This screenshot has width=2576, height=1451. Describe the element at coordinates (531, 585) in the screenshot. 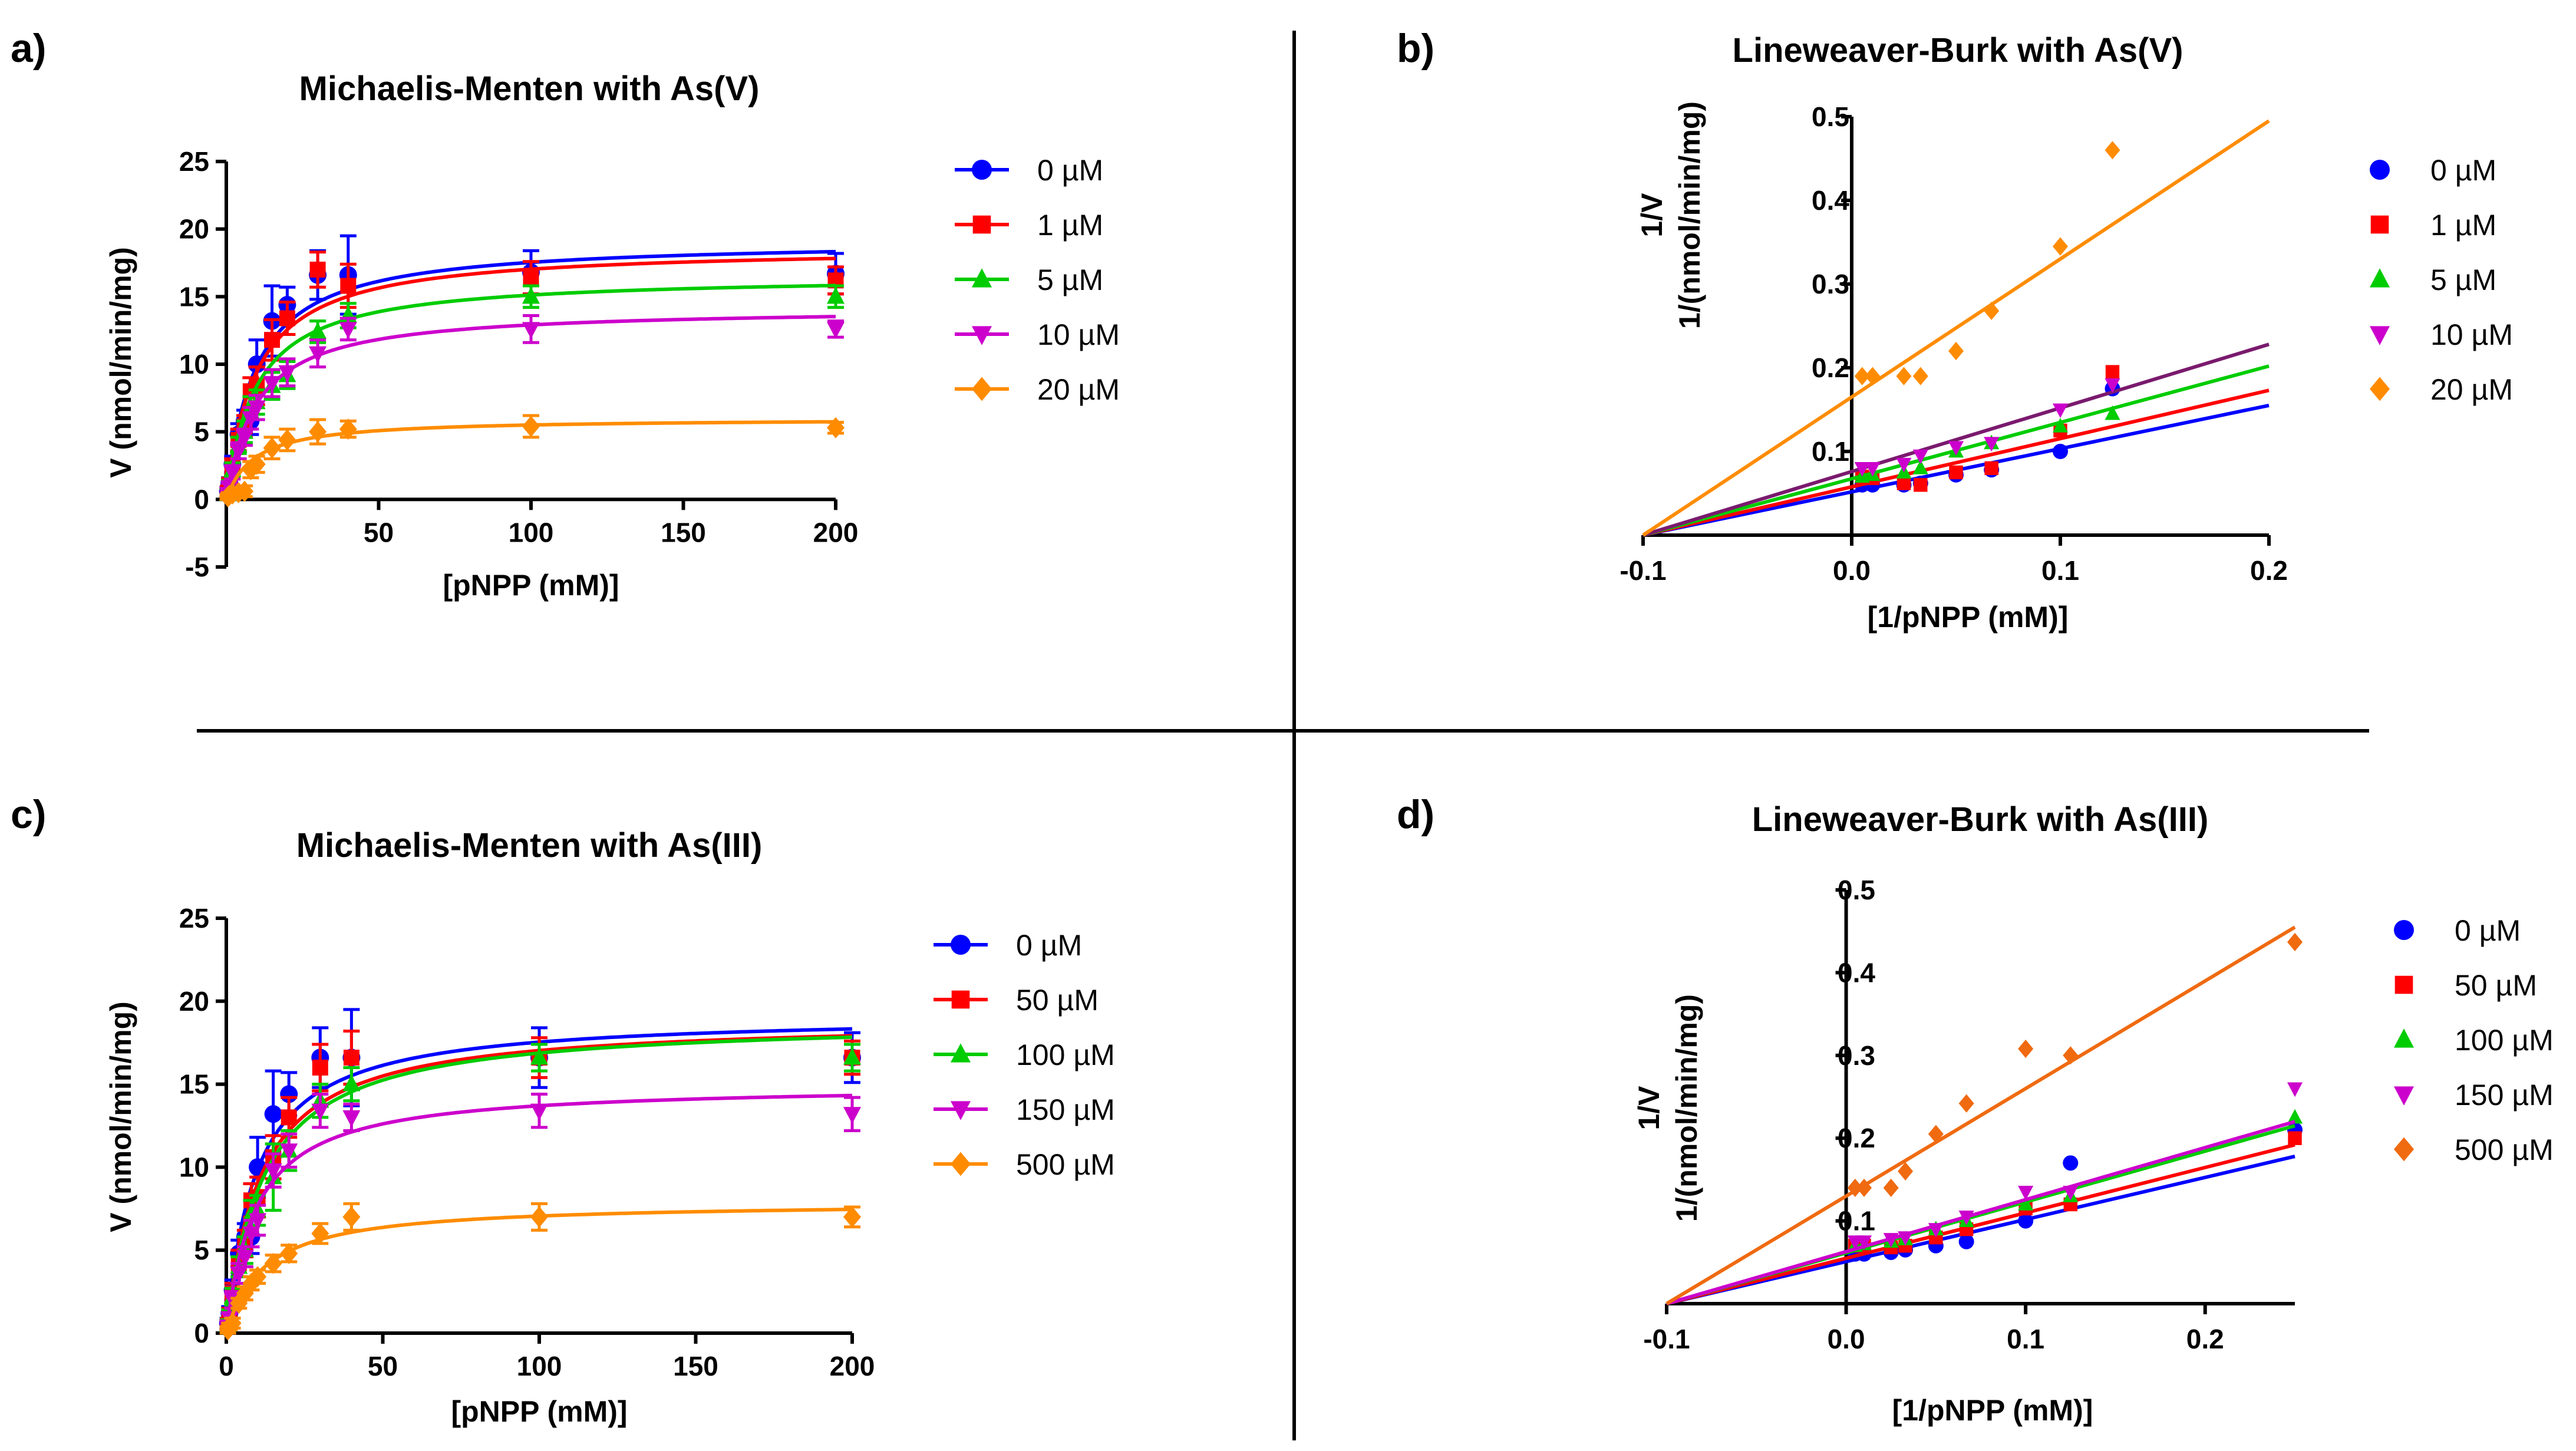

I see `x-axis-label: [pNPP (mM)]` at that location.